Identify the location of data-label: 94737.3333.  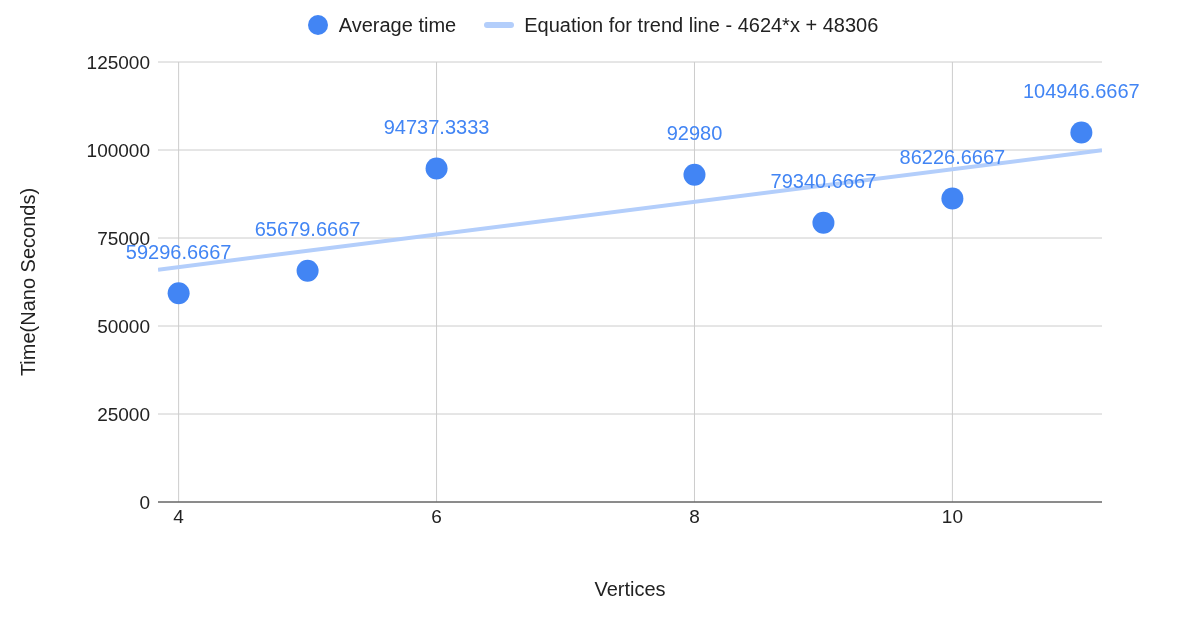
(436, 127).